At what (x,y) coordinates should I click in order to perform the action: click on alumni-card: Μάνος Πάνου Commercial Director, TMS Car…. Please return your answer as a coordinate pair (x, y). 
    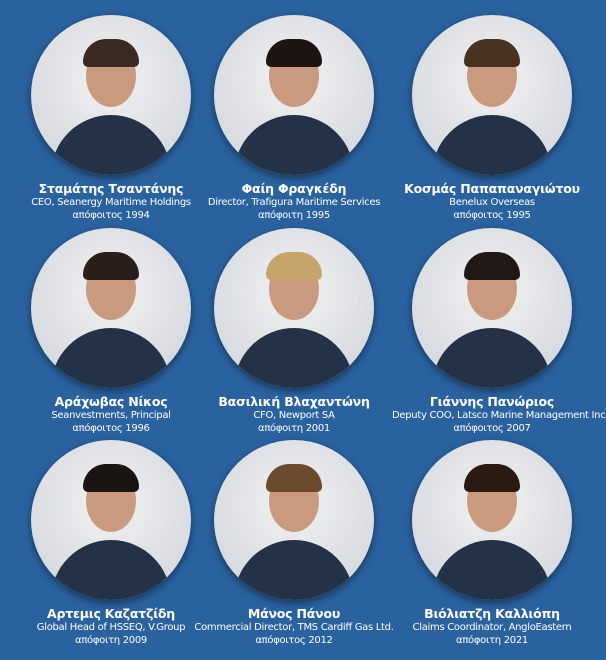
    Looking at the image, I should click on (294, 543).